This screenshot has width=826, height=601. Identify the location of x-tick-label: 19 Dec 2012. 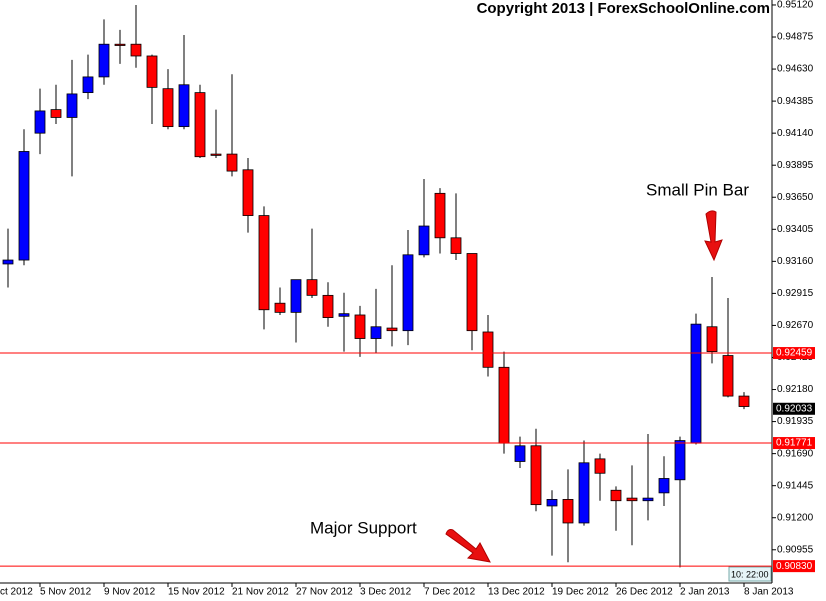
(580, 592).